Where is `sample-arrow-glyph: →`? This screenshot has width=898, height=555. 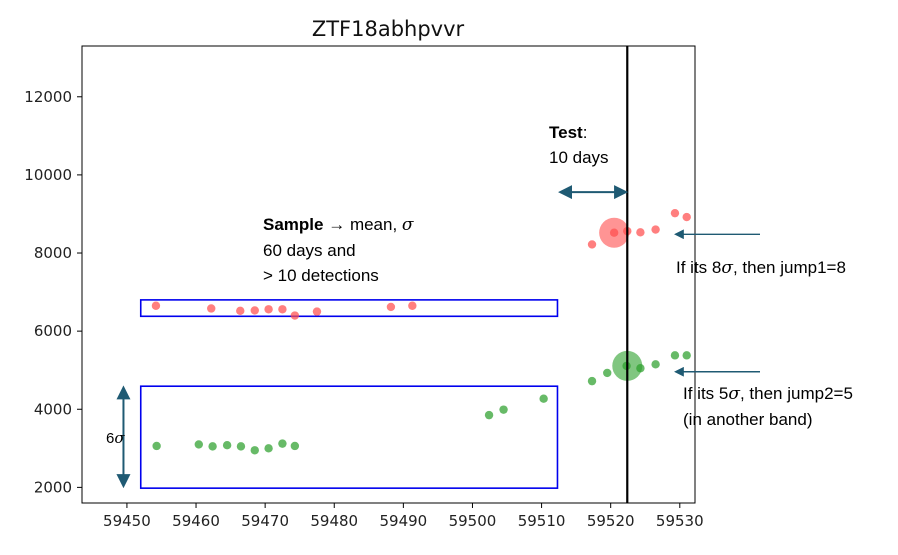
sample-arrow-glyph: → is located at coordinates (337, 224).